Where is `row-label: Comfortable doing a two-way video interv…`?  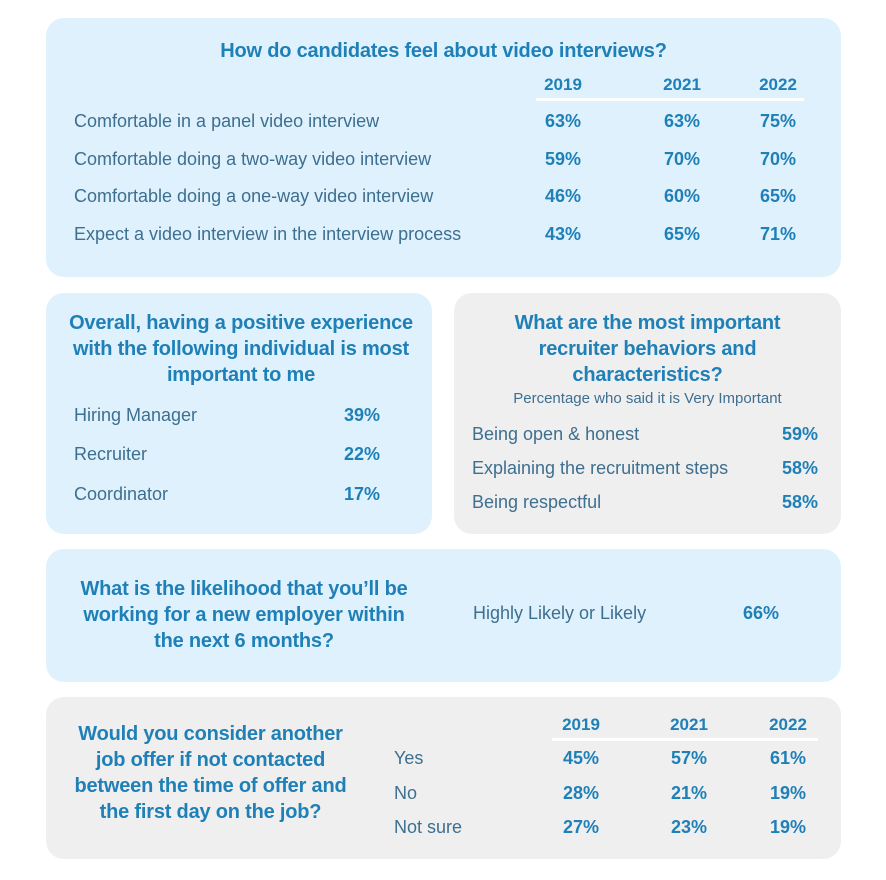
row-label: Comfortable doing a two-way video interv… is located at coordinates (253, 159).